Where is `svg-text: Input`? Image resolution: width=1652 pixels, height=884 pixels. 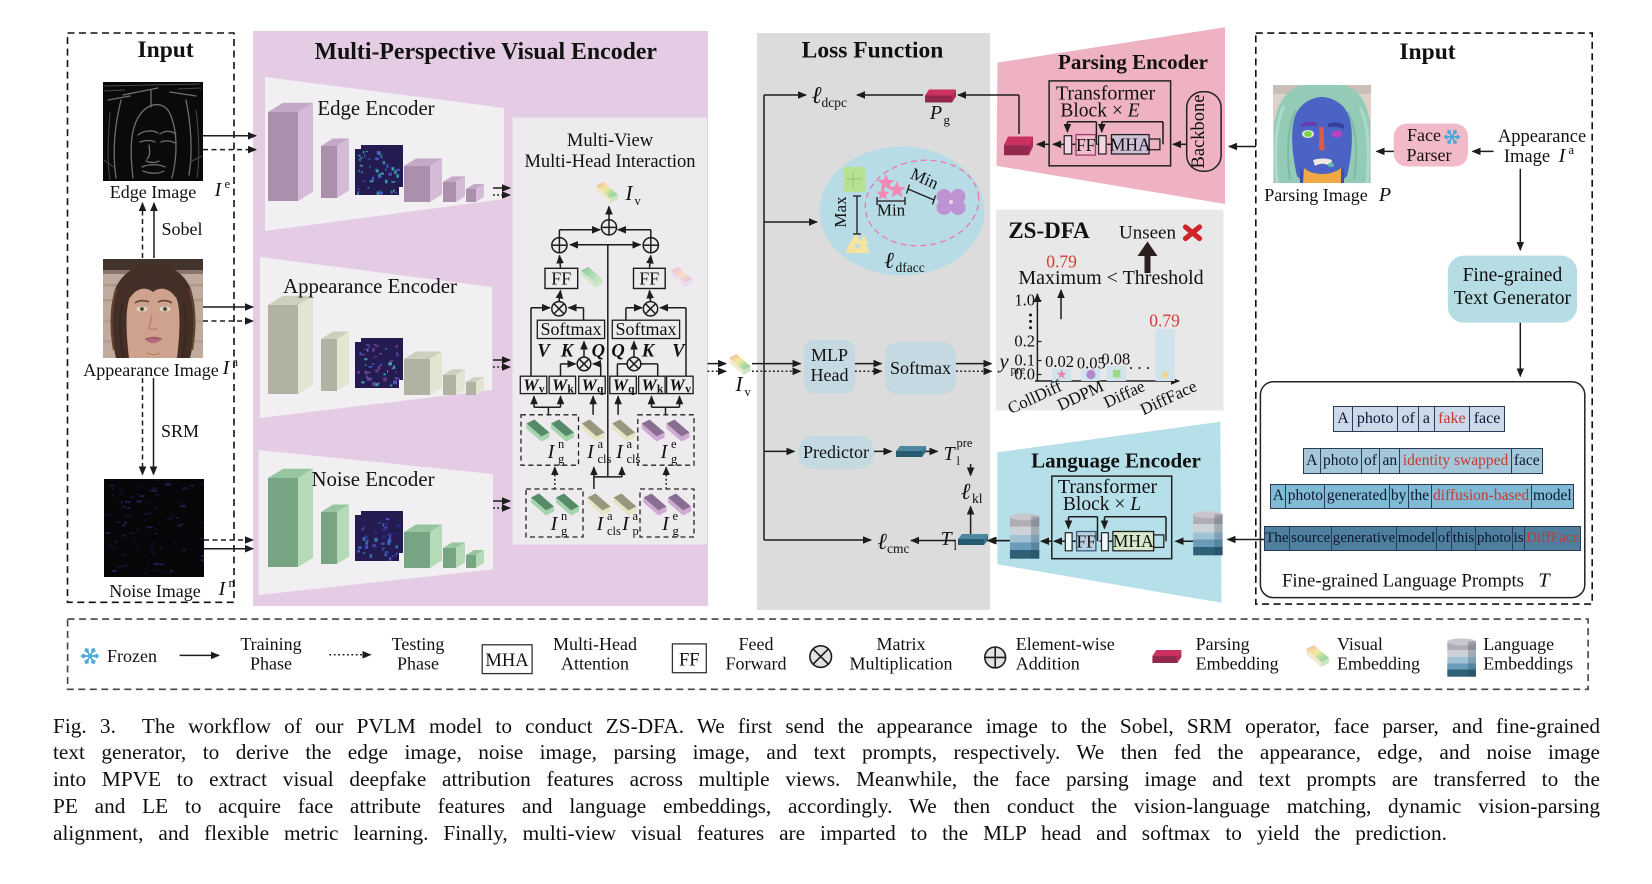
svg-text: Input is located at coordinates (166, 50).